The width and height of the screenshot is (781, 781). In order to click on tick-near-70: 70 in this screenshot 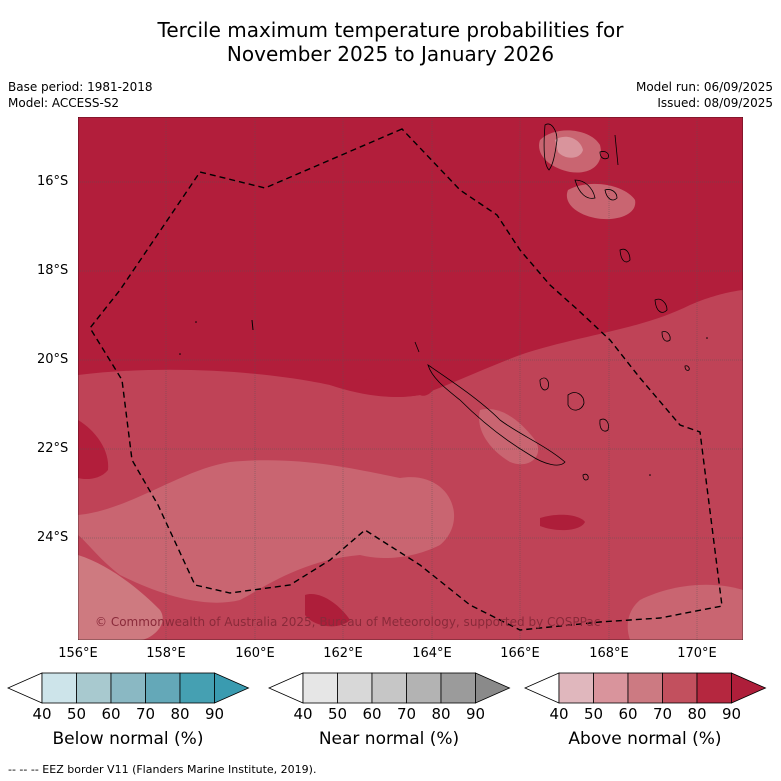, I will do `click(406, 714)`.